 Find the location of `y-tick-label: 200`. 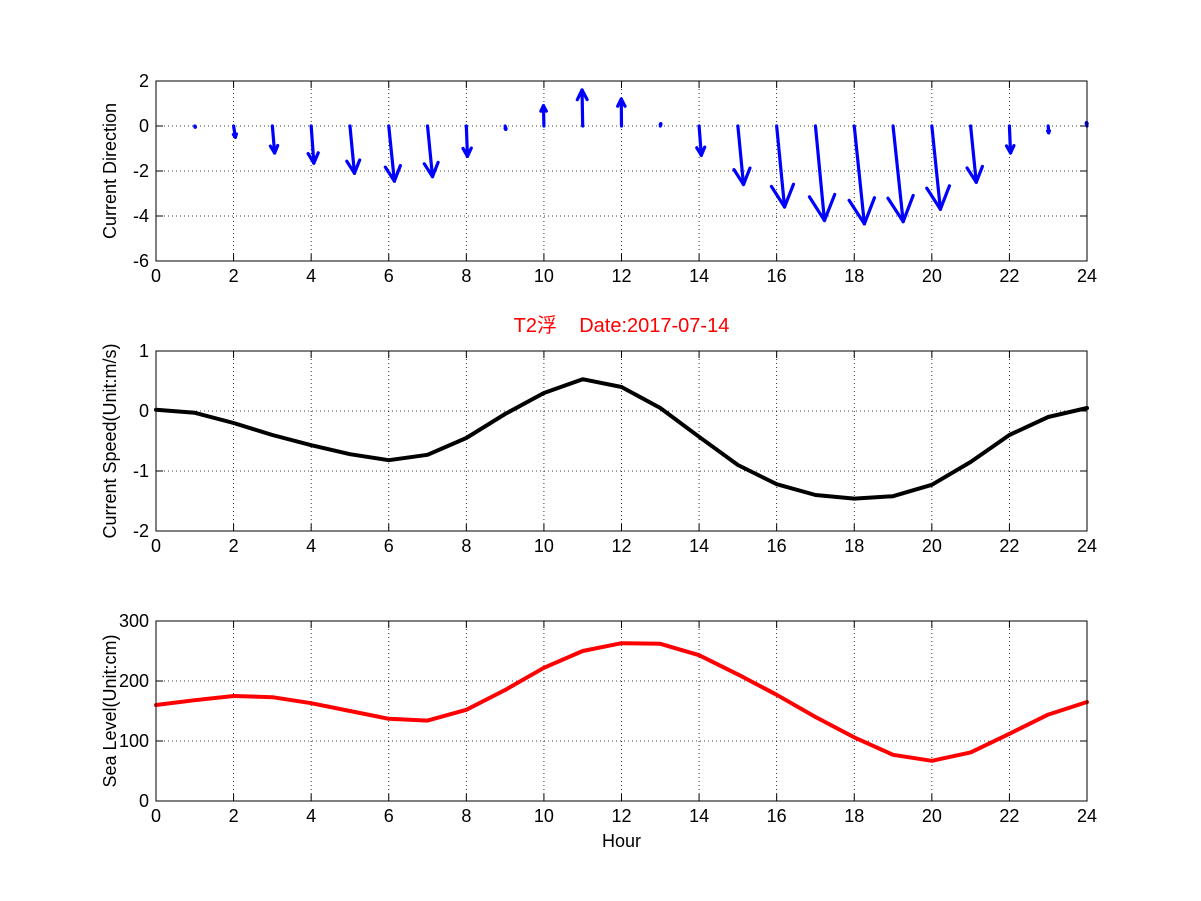

y-tick-label: 200 is located at coordinates (134, 681).